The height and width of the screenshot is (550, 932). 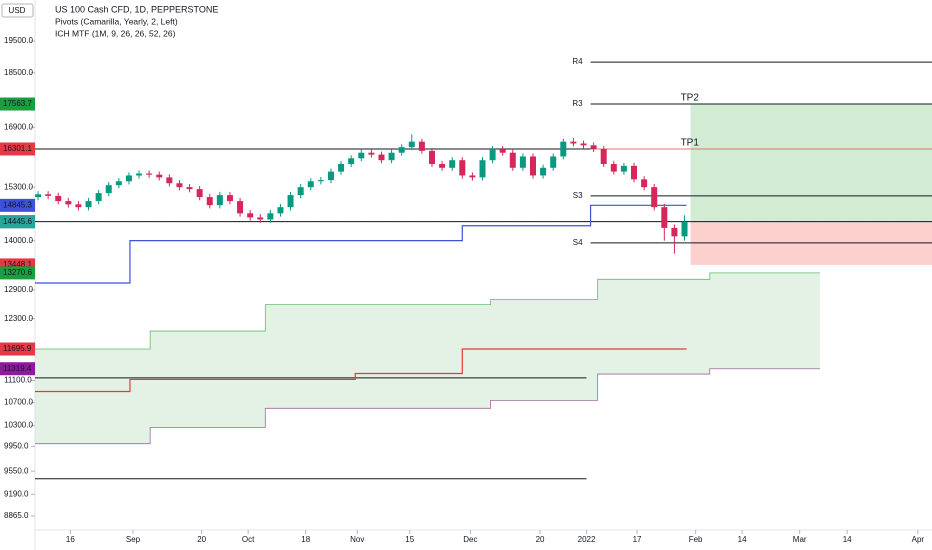 I want to click on pivot-label: S3, so click(x=578, y=195).